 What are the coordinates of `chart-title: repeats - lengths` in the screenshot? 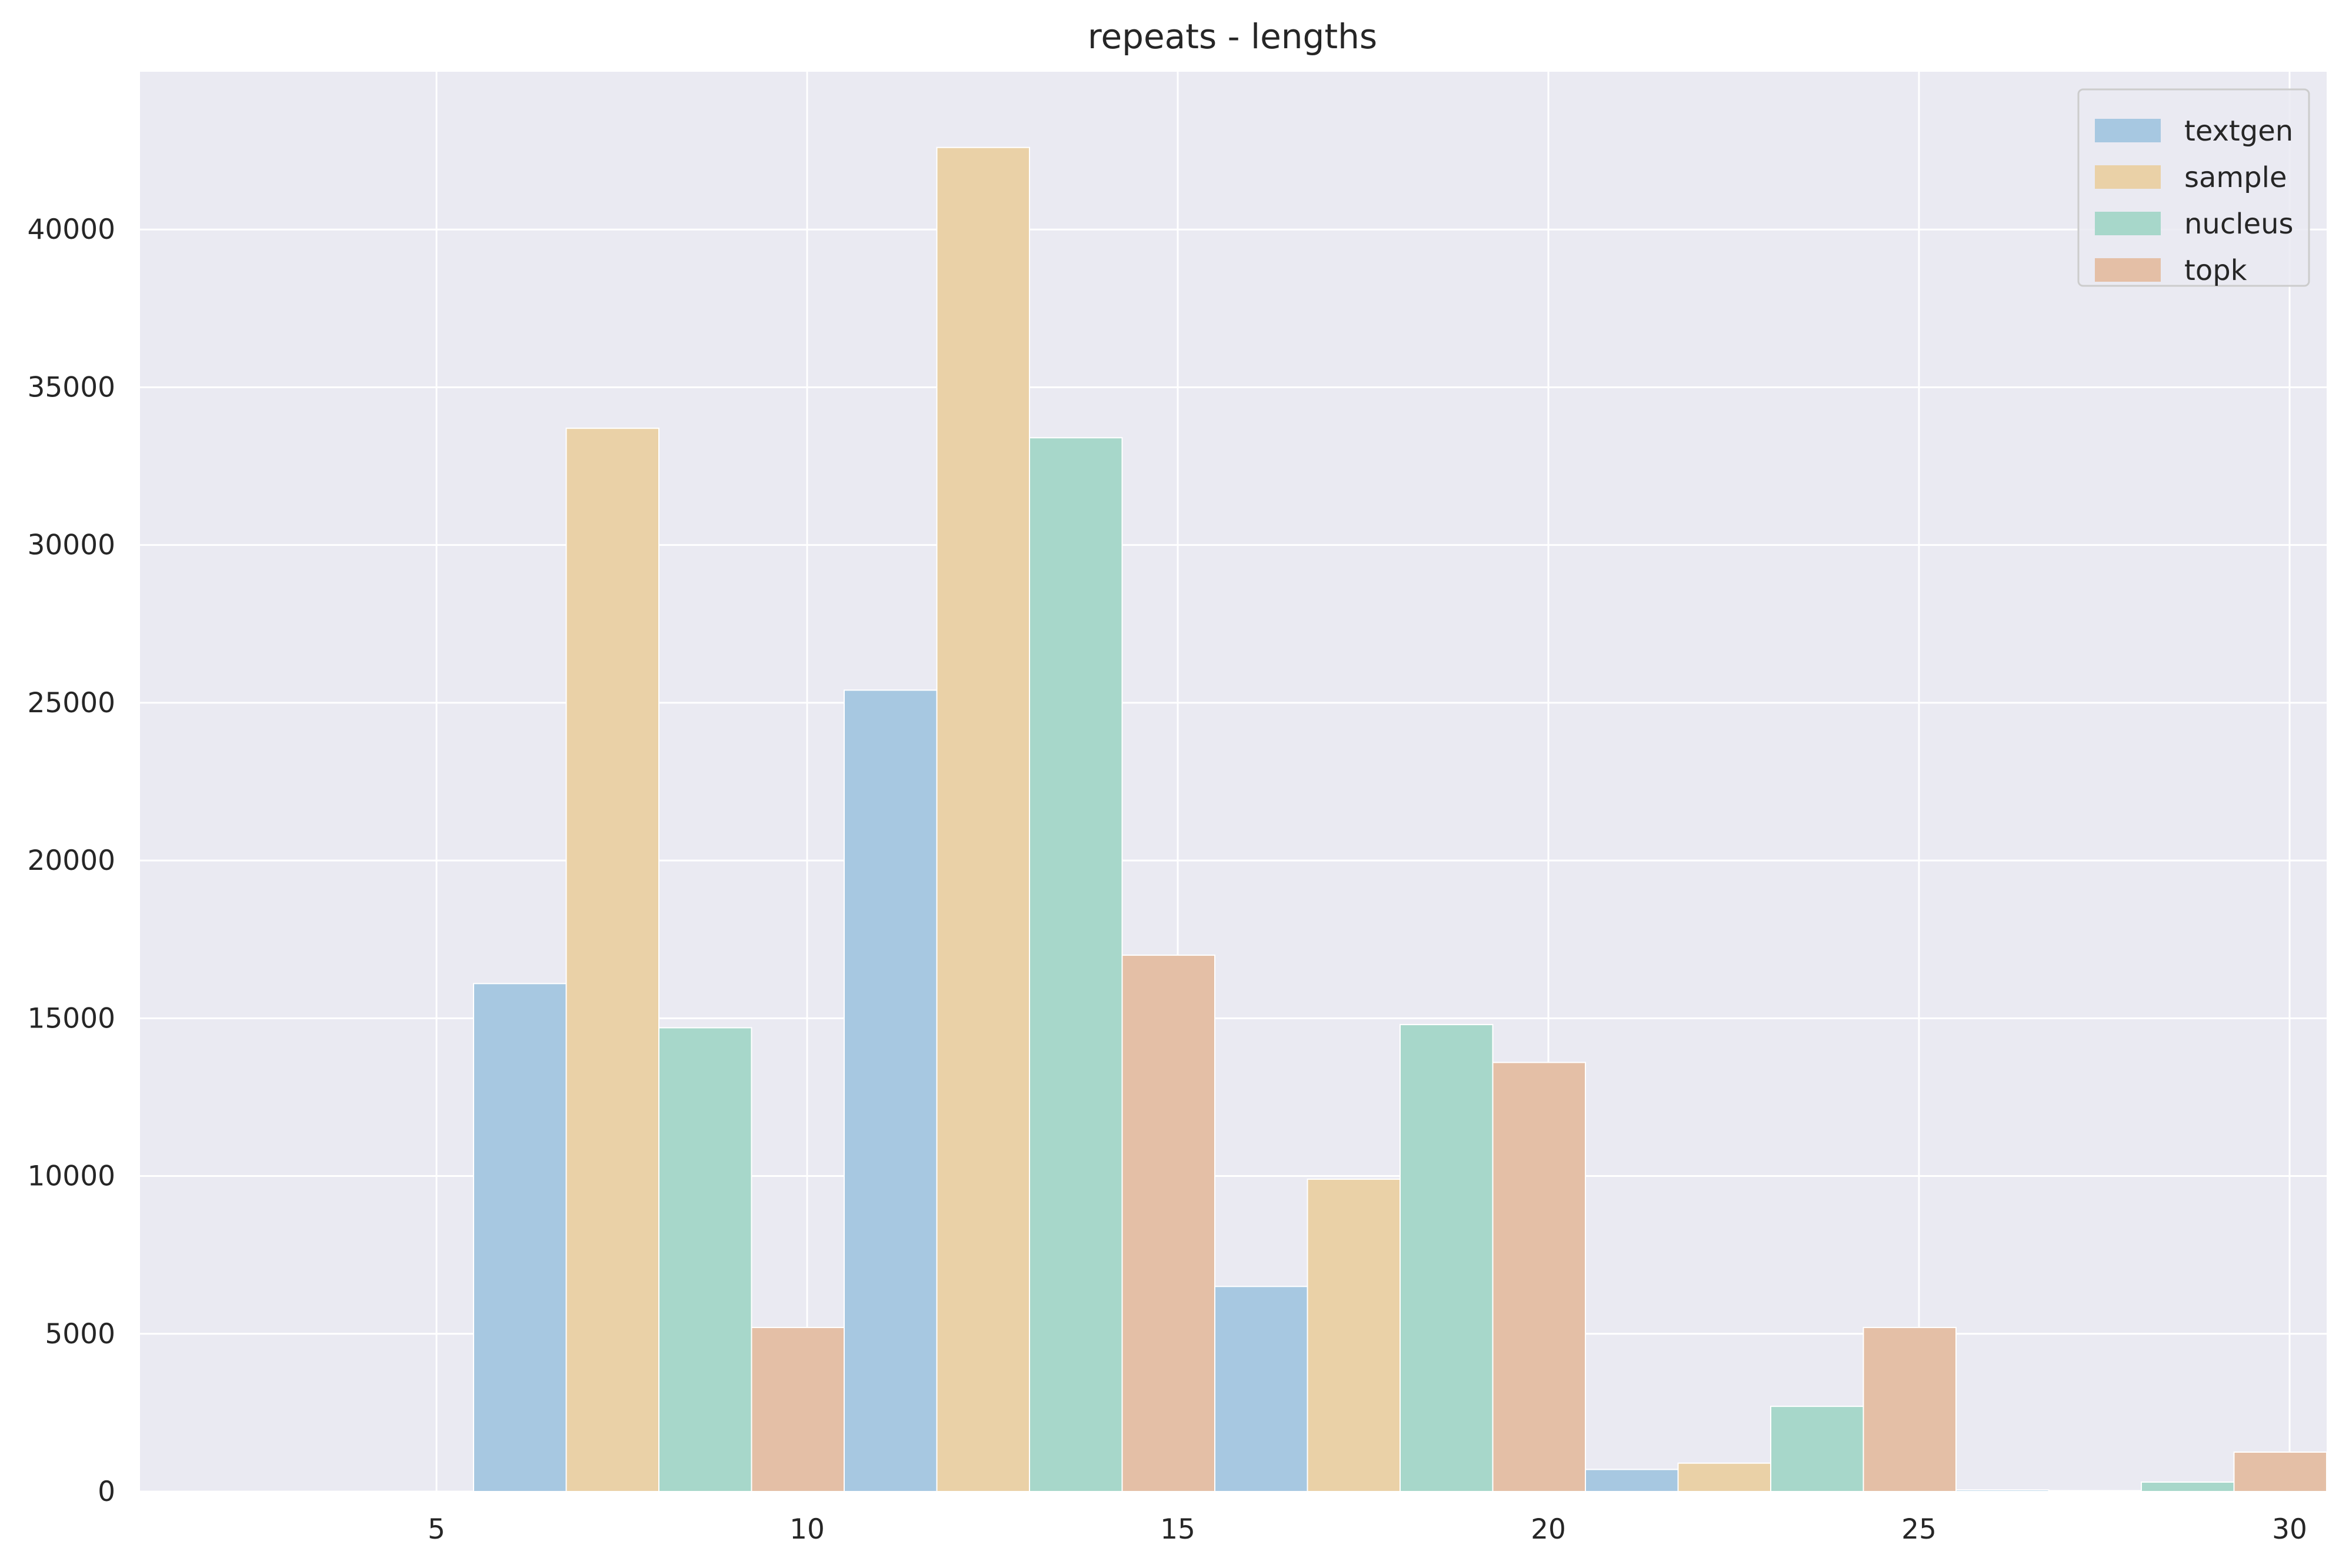 It's located at (1232, 36).